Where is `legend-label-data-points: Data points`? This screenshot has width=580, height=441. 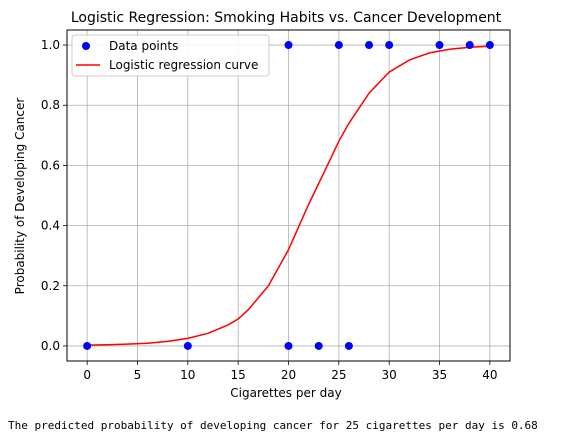 legend-label-data-points: Data points is located at coordinates (143, 46).